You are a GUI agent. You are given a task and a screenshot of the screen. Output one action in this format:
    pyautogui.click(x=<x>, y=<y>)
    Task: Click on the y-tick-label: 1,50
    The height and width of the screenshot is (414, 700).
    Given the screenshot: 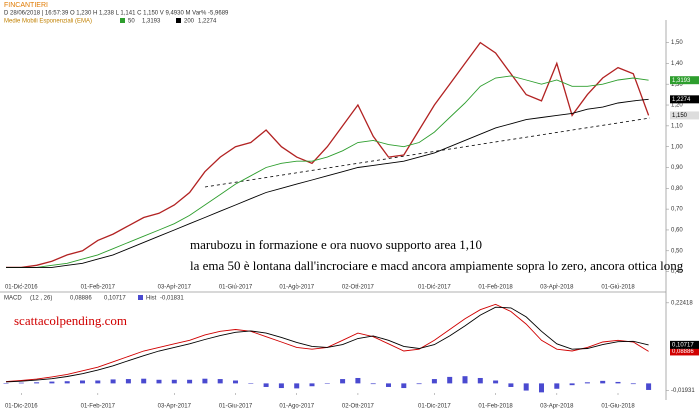 What is the action you would take?
    pyautogui.click(x=677, y=43)
    